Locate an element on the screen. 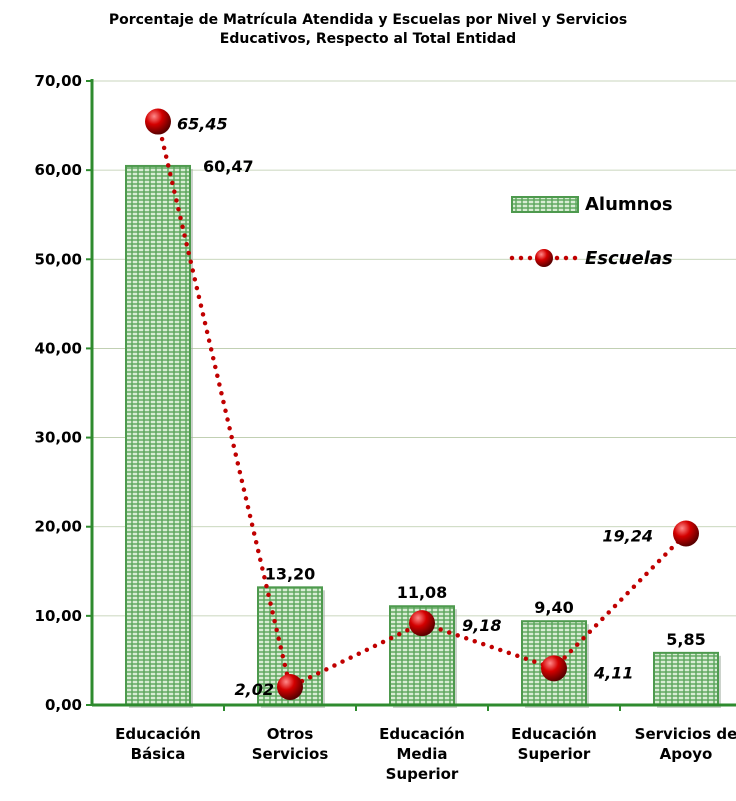 Image resolution: width=736 pixels, height=801 pixels. line-value-label: 9,18 is located at coordinates (481, 625).